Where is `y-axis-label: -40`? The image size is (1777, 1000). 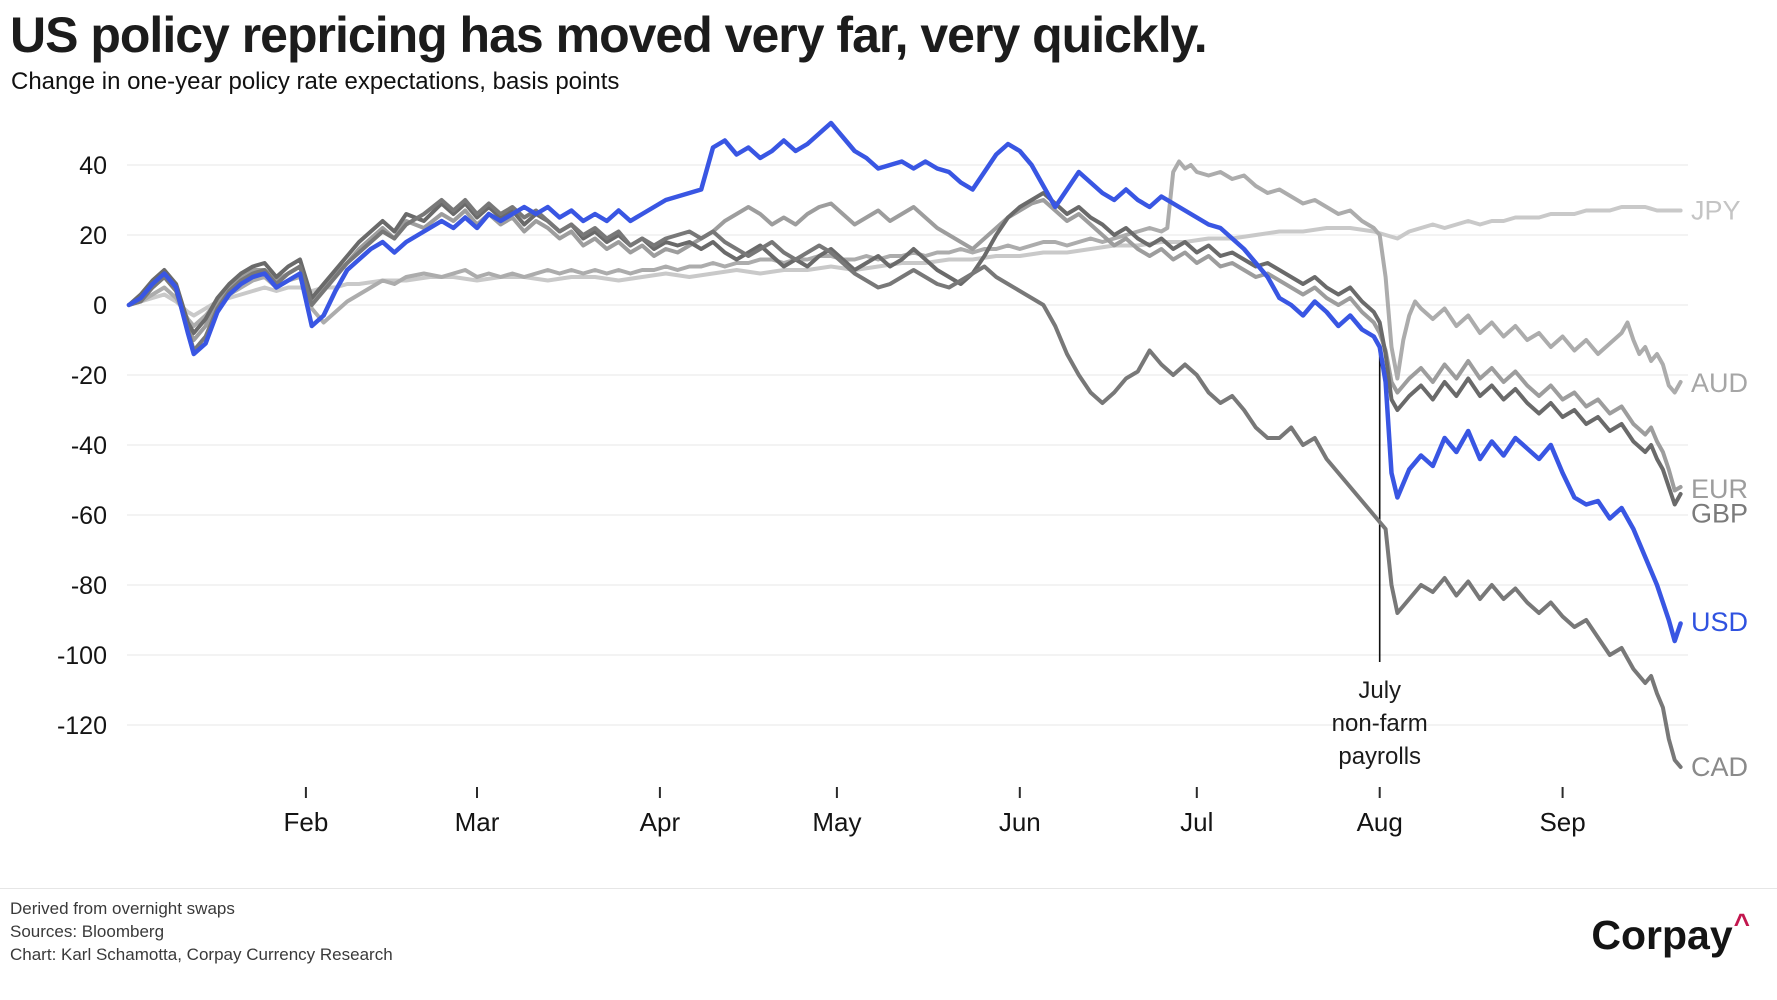 y-axis-label: -40 is located at coordinates (89, 446).